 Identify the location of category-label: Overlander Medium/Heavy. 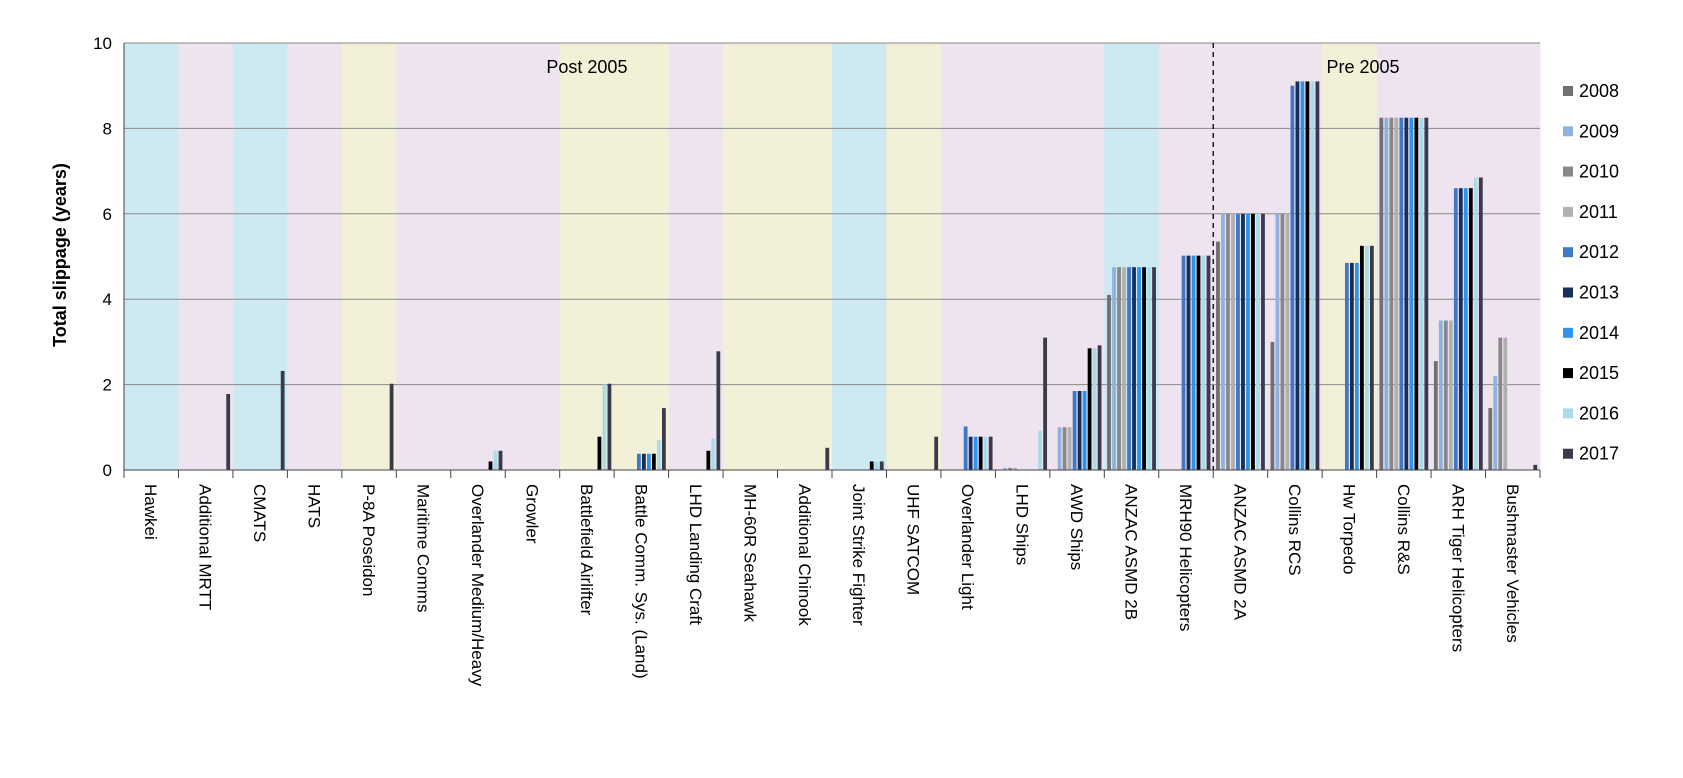
(477, 585).